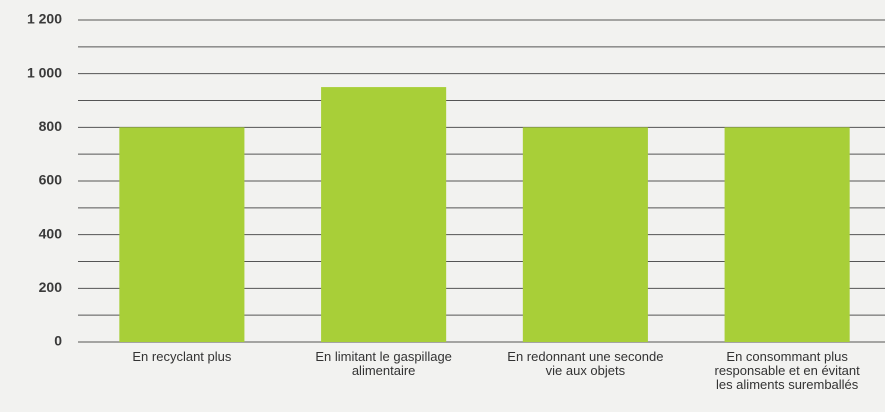 The image size is (885, 412). I want to click on y-tick-label: 400, so click(51, 233).